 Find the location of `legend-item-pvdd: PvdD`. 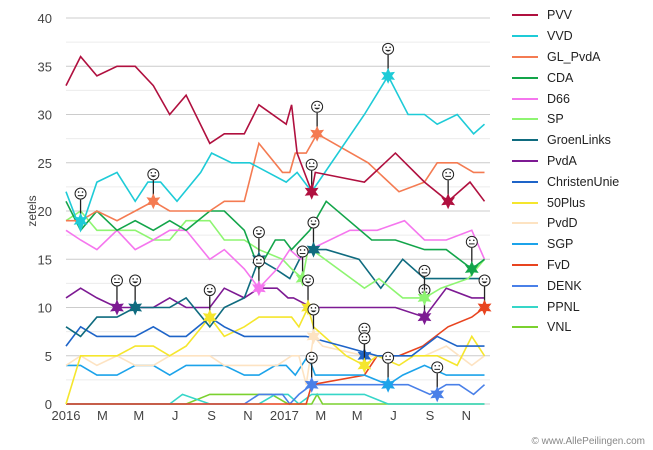

legend-item-pvdd: PvdD is located at coordinates (559, 223).